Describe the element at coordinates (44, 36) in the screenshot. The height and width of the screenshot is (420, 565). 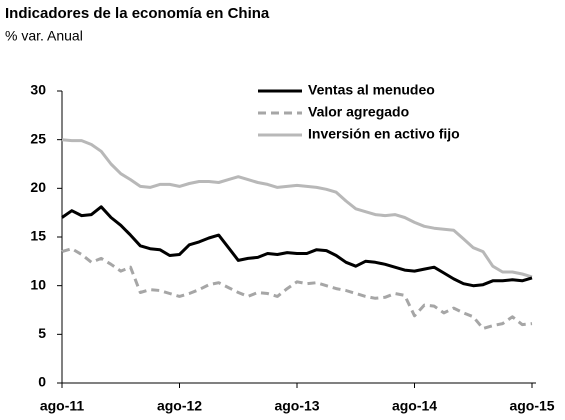
I see `chart-subtitle: % var. Anual` at that location.